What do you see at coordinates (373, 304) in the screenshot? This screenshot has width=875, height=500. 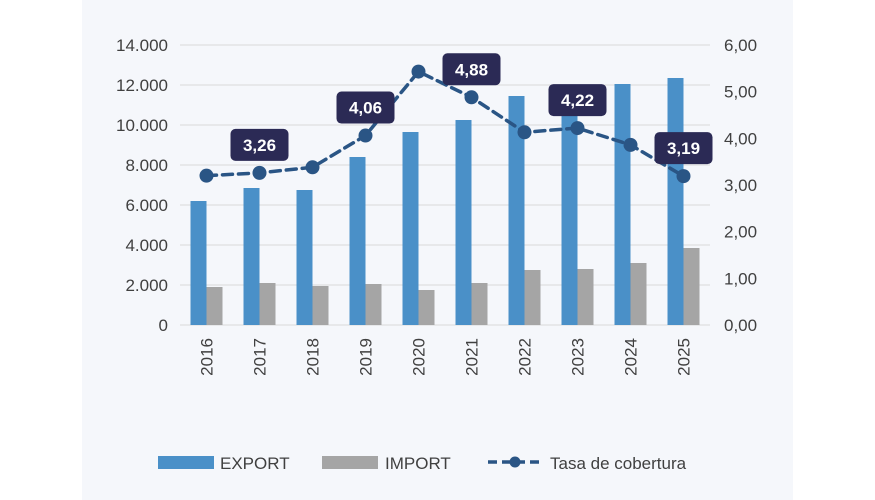 I see `bar-import-2019` at bounding box center [373, 304].